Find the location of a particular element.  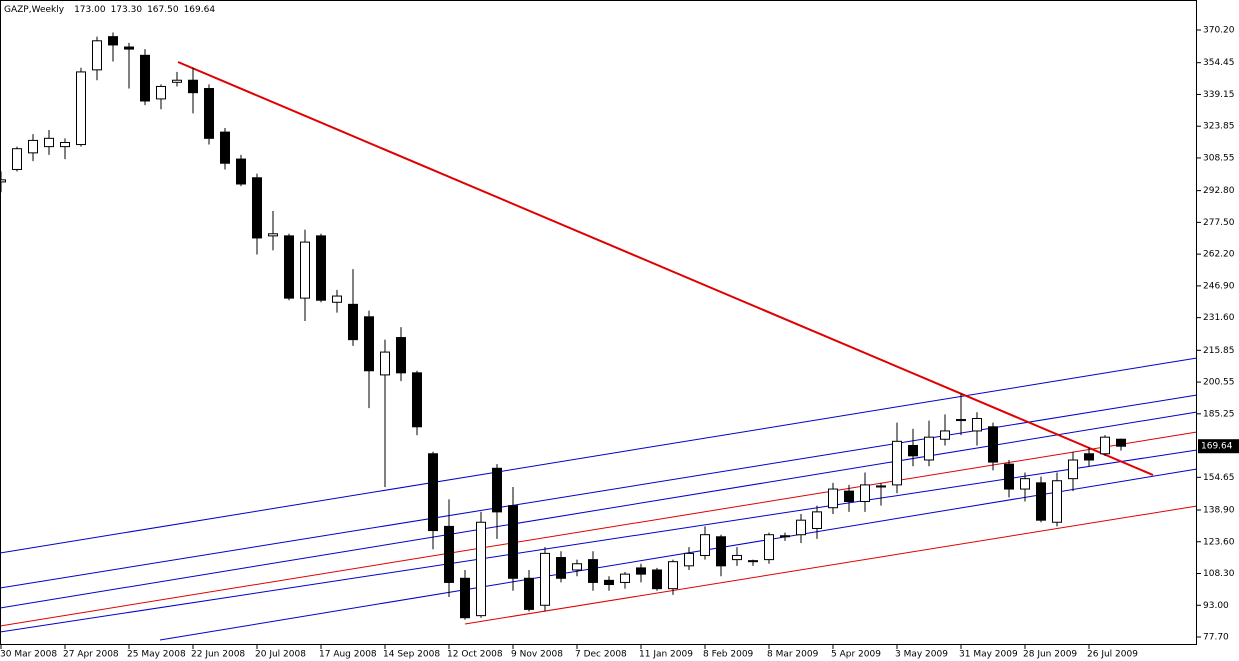

y-tick-label: 339.15 is located at coordinates (1219, 95).